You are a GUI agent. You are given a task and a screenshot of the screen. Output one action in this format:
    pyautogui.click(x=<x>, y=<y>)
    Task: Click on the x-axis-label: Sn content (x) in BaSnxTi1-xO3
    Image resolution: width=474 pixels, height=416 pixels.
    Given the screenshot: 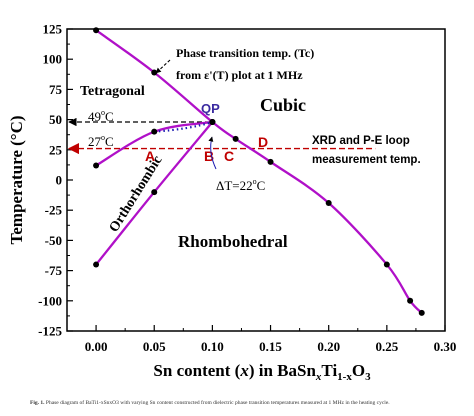 What is the action you would take?
    pyautogui.click(x=262, y=372)
    